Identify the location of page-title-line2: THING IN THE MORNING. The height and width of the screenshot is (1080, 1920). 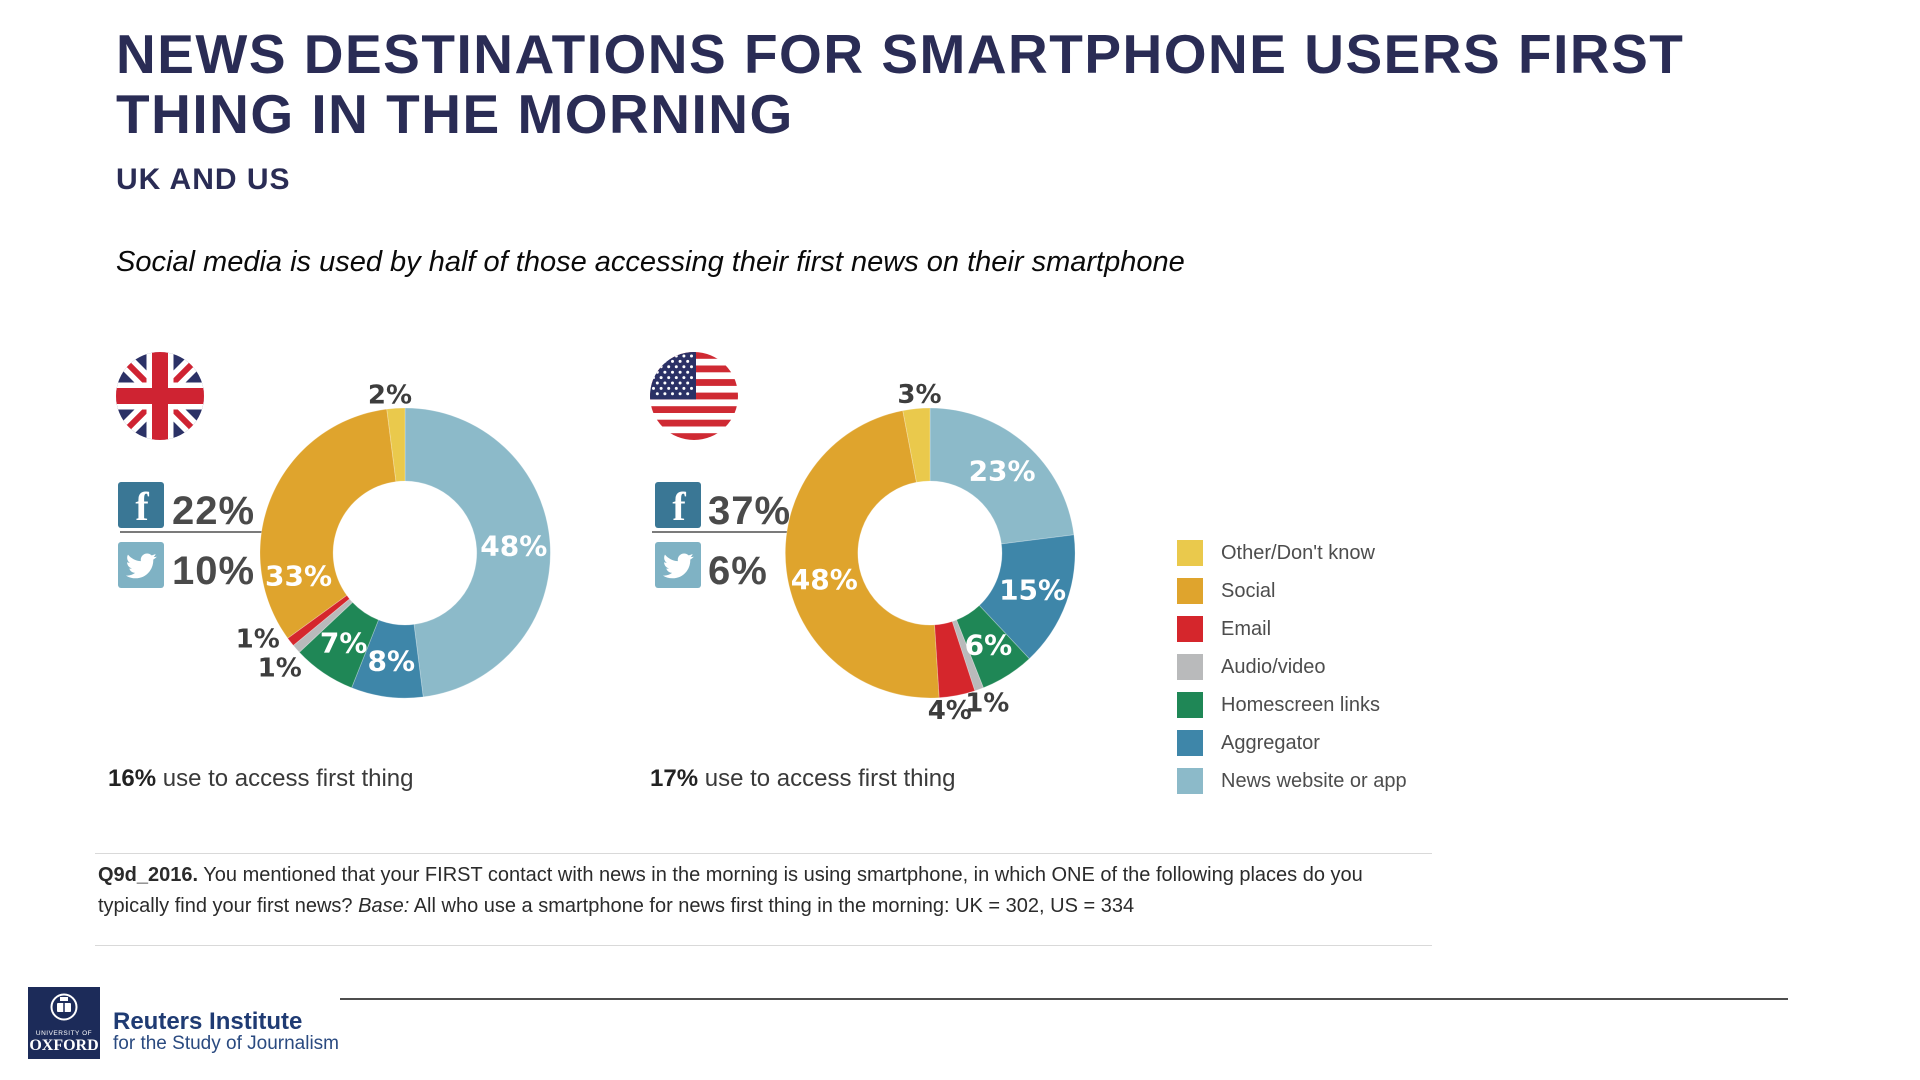
(455, 114).